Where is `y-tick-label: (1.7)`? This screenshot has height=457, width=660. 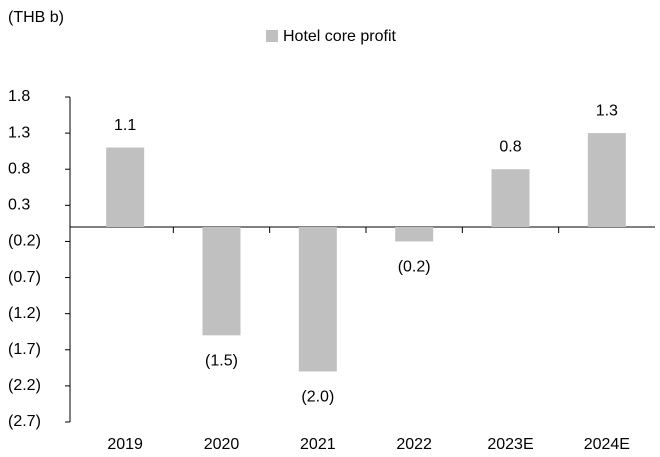
y-tick-label: (1.7) is located at coordinates (24, 349).